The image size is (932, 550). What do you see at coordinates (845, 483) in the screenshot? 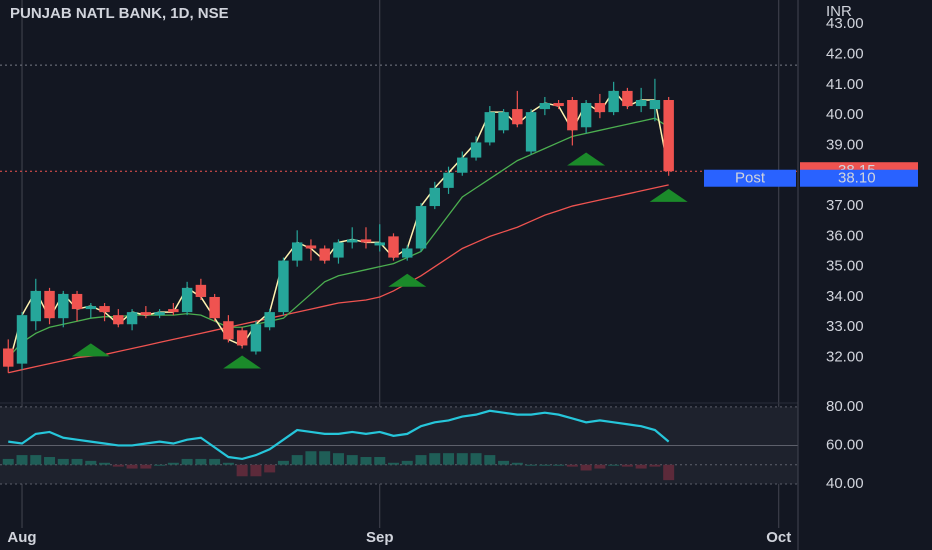
I see `rsi-tick-label: 40.00` at bounding box center [845, 483].